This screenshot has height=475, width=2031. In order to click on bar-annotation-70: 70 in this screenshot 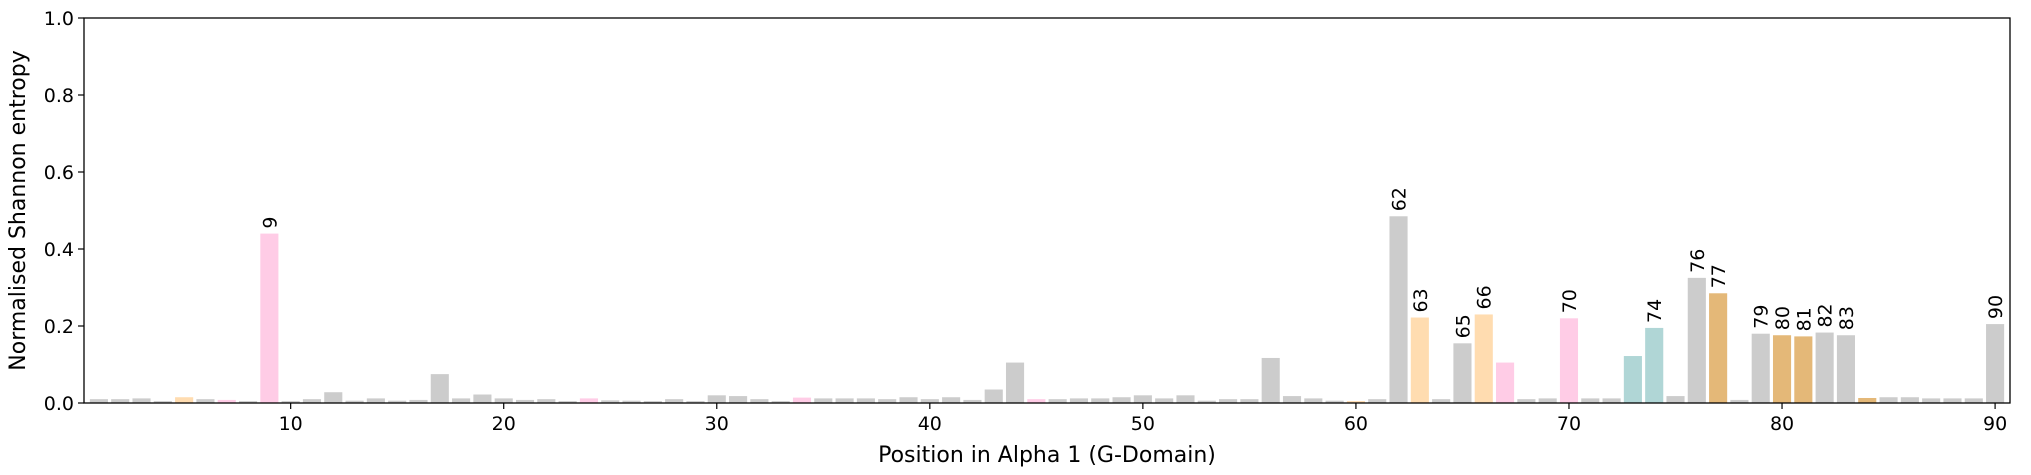, I will do `click(1570, 301)`.